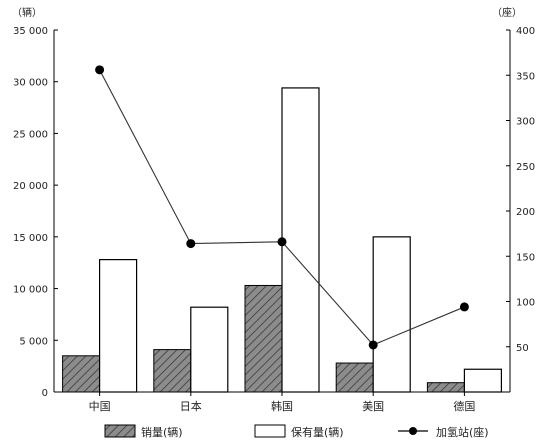 The image size is (558, 448). Describe the element at coordinates (525, 303) in the screenshot. I see `right-tick-label: 100` at that location.